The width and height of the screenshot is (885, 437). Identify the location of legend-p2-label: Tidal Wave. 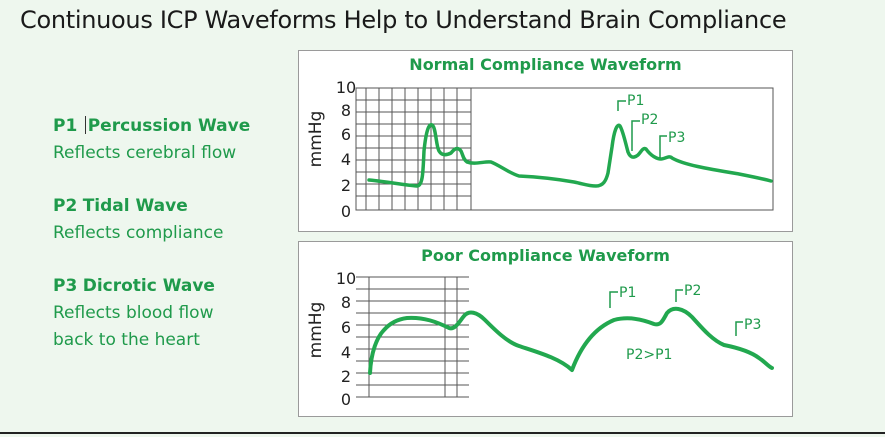
(135, 206).